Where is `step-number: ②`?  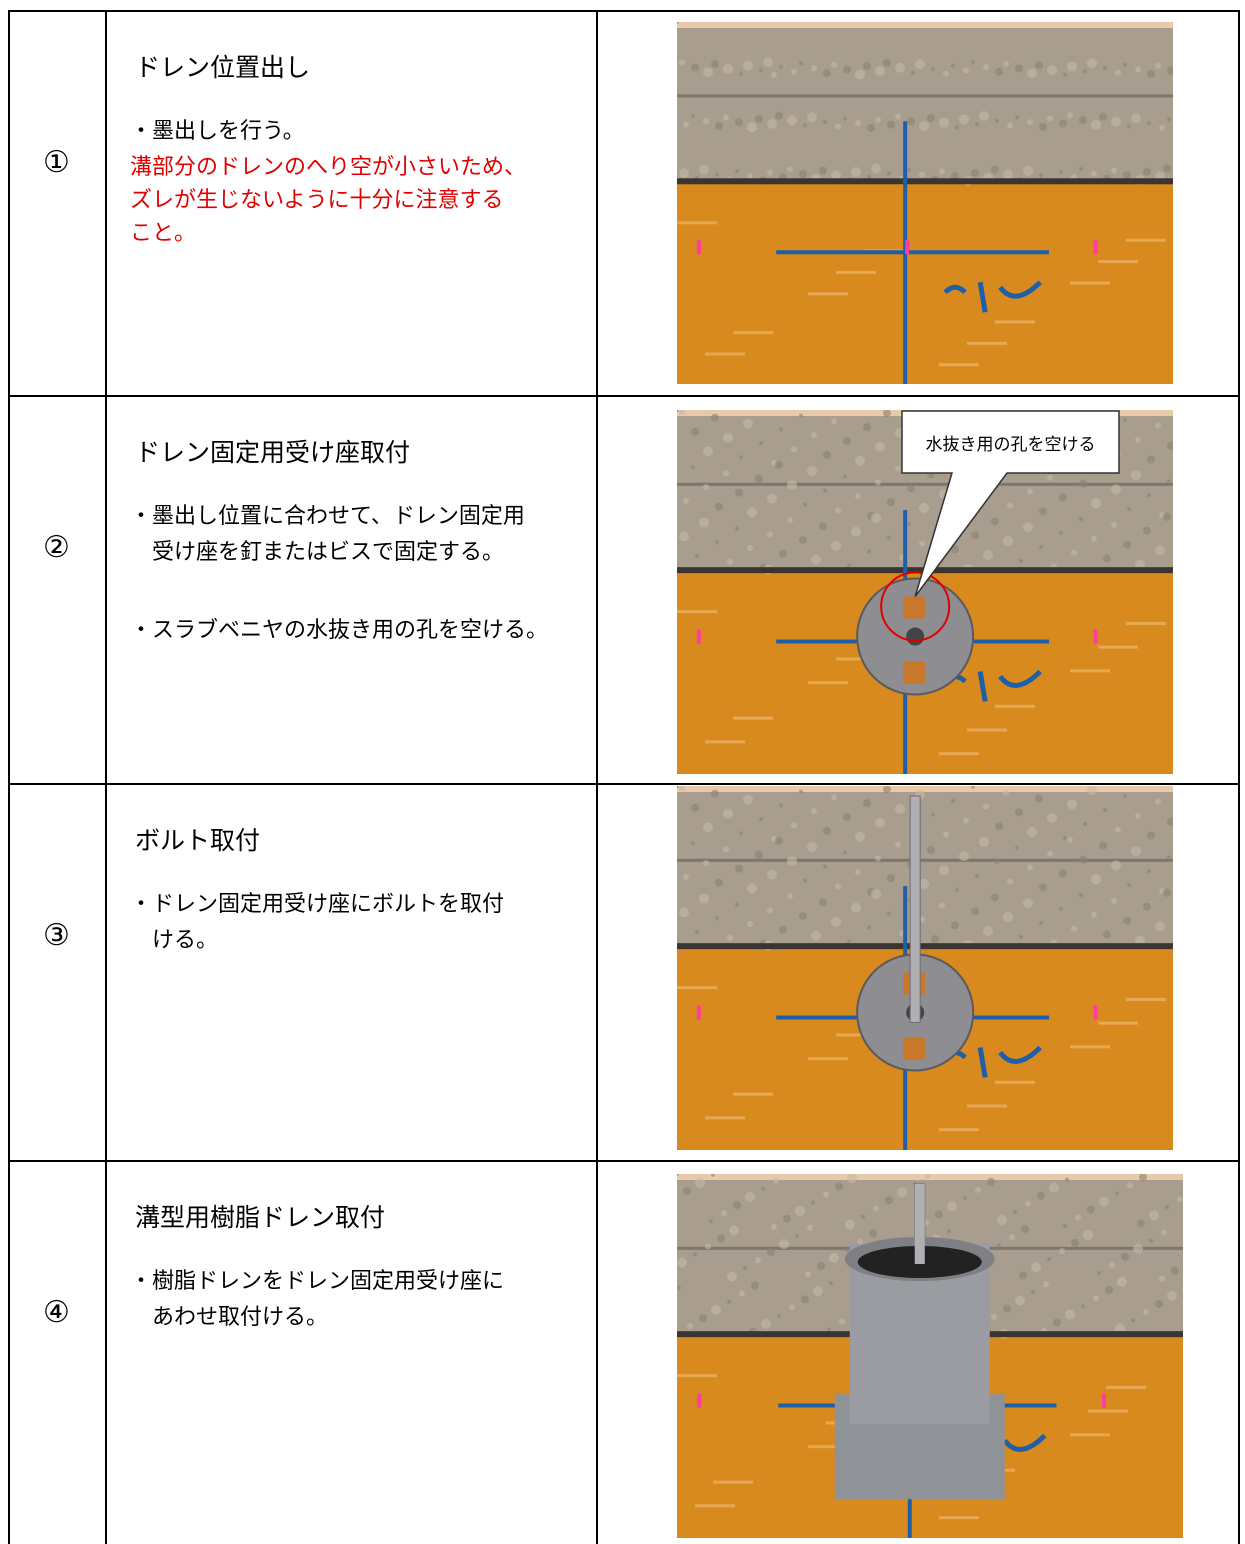
step-number: ② is located at coordinates (56, 547).